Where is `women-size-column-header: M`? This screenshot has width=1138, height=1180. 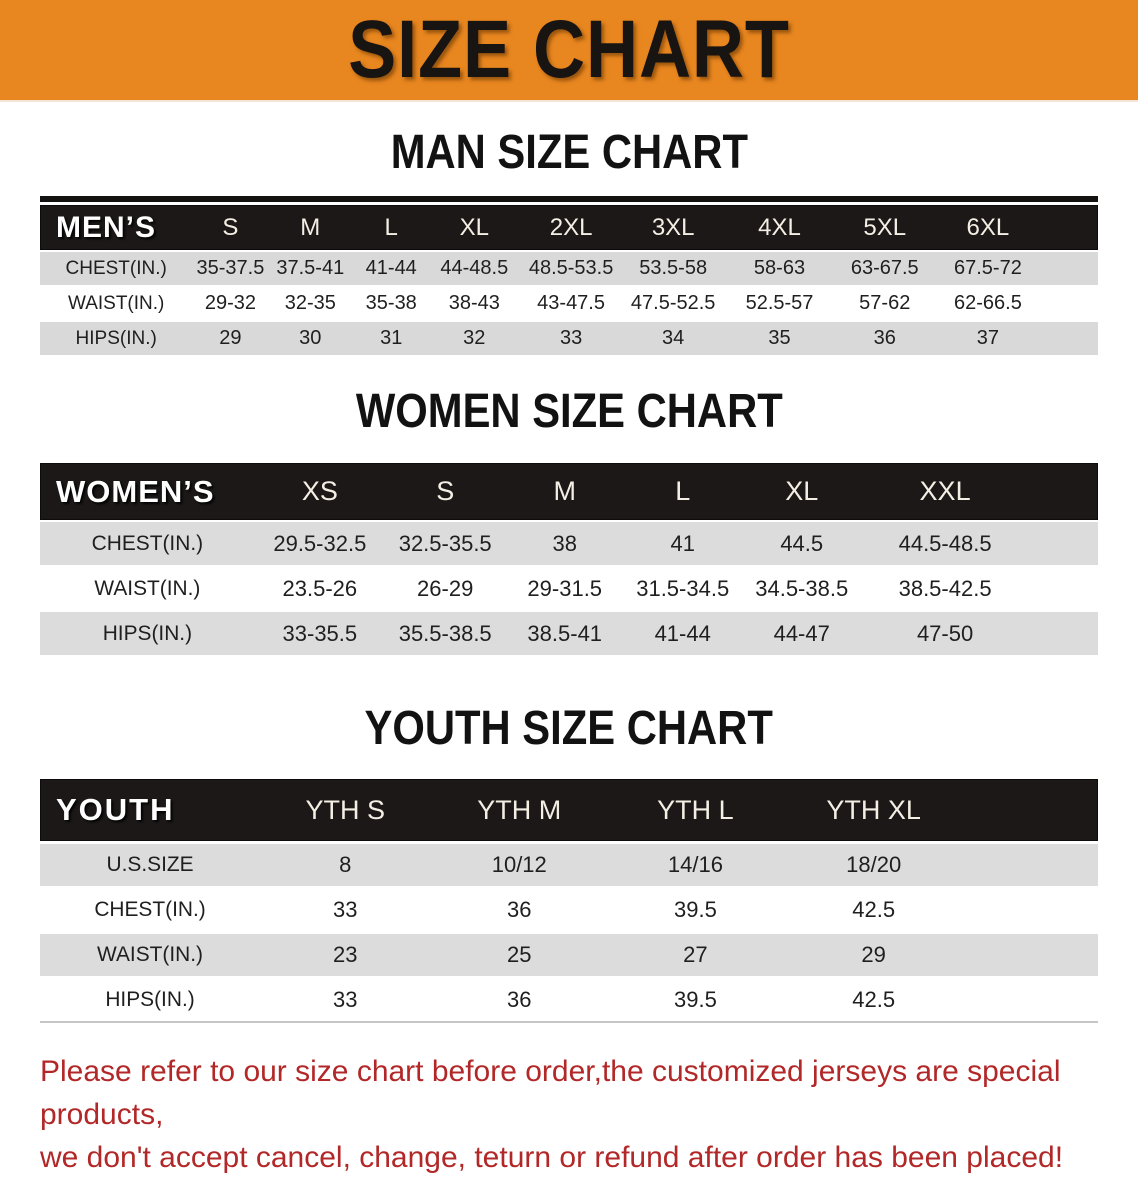 women-size-column-header: M is located at coordinates (564, 491).